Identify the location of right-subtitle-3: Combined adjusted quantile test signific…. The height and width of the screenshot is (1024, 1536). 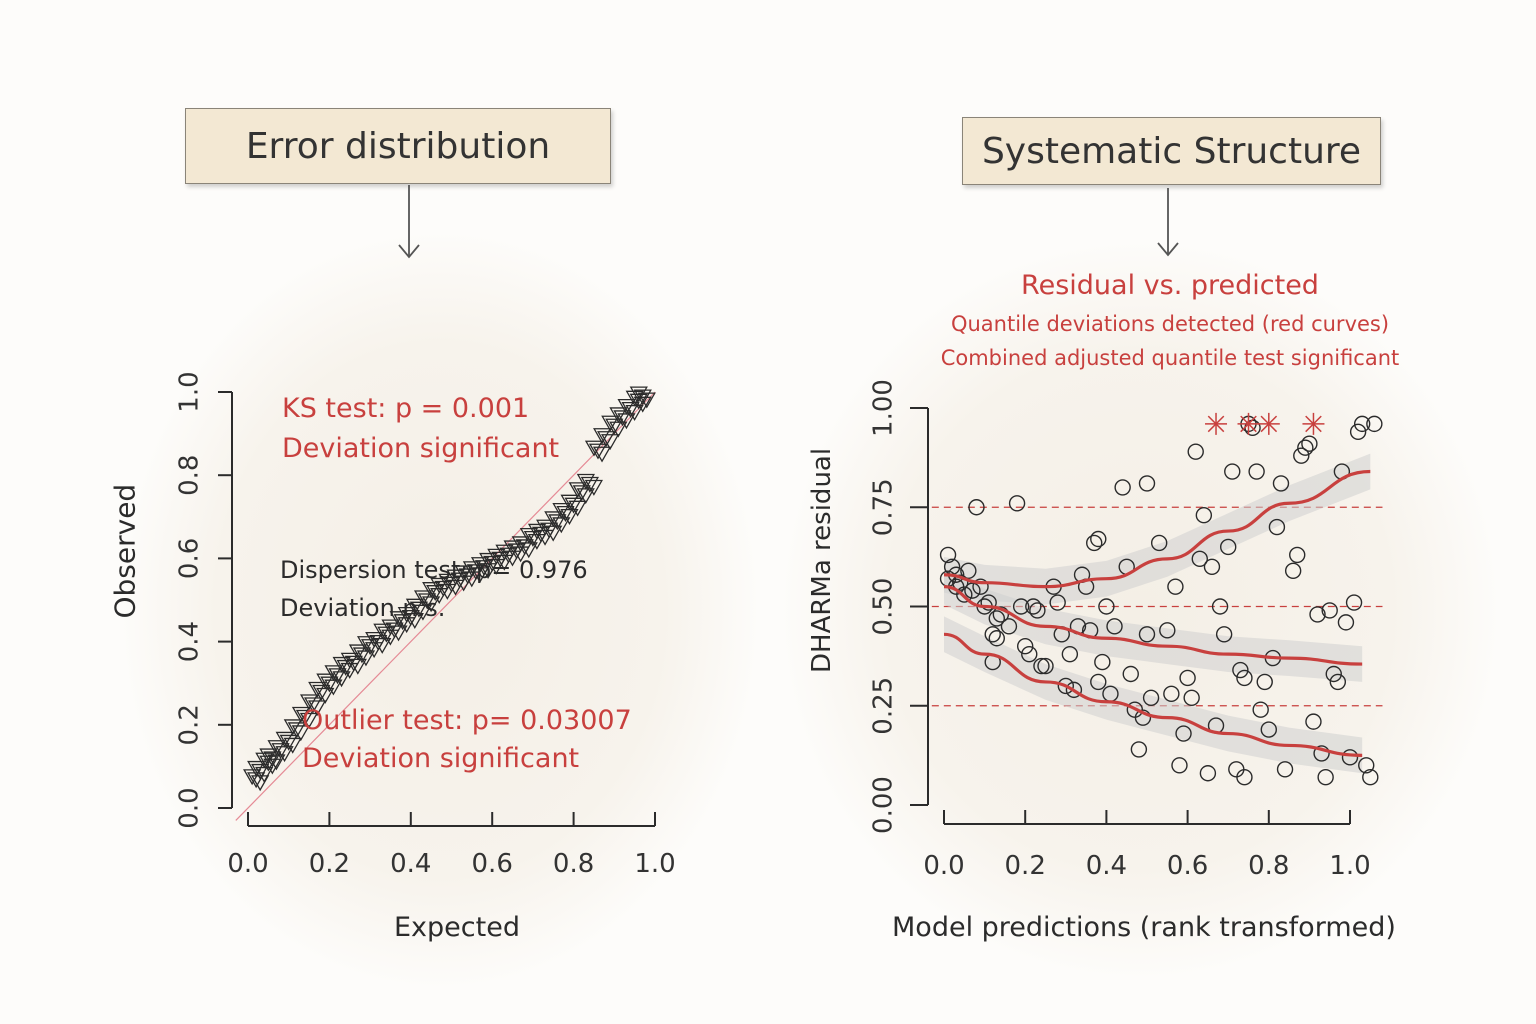
(1170, 358).